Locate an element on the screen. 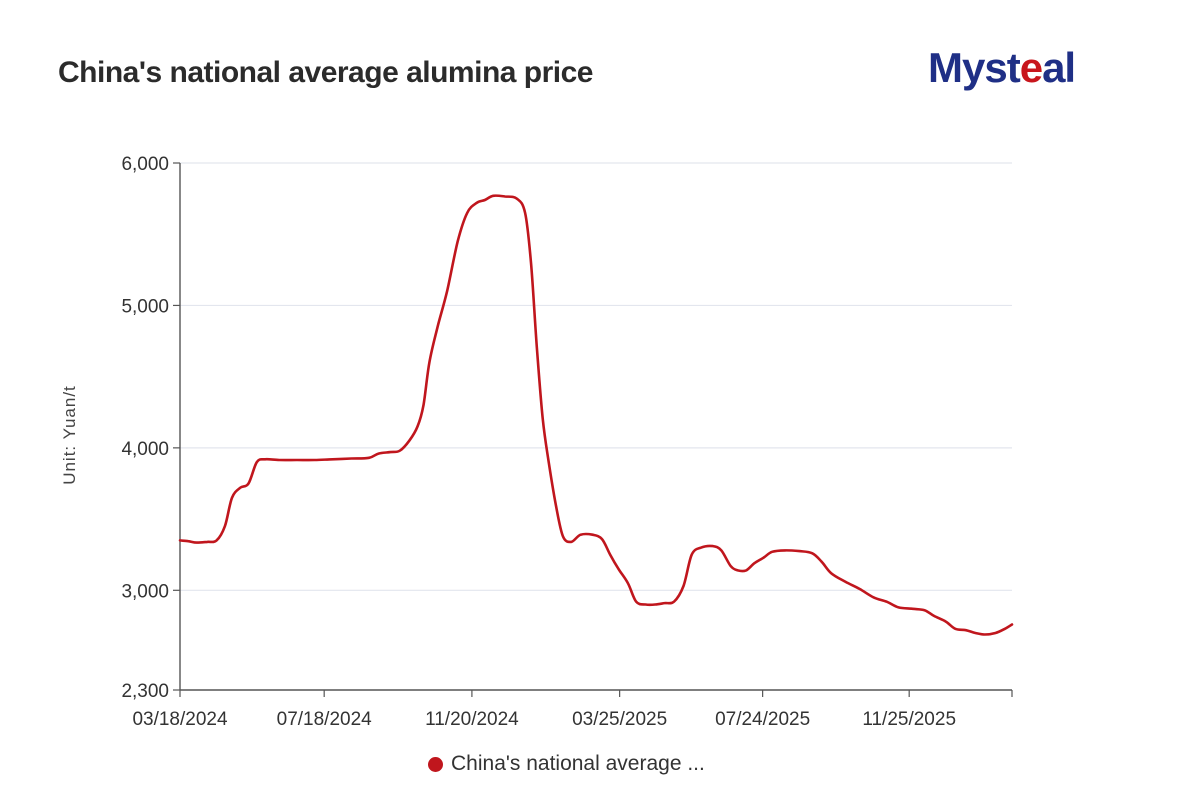 The image size is (1200, 800). x-tick-label: 11/20/2024 is located at coordinates (472, 719).